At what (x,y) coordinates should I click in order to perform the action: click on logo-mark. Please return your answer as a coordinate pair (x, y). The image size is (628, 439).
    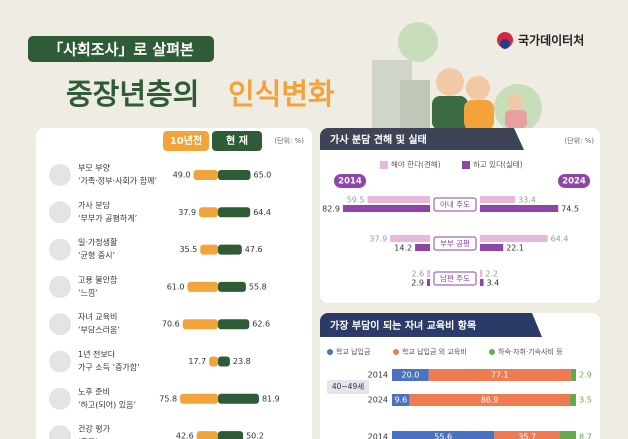
    Looking at the image, I should click on (505, 44).